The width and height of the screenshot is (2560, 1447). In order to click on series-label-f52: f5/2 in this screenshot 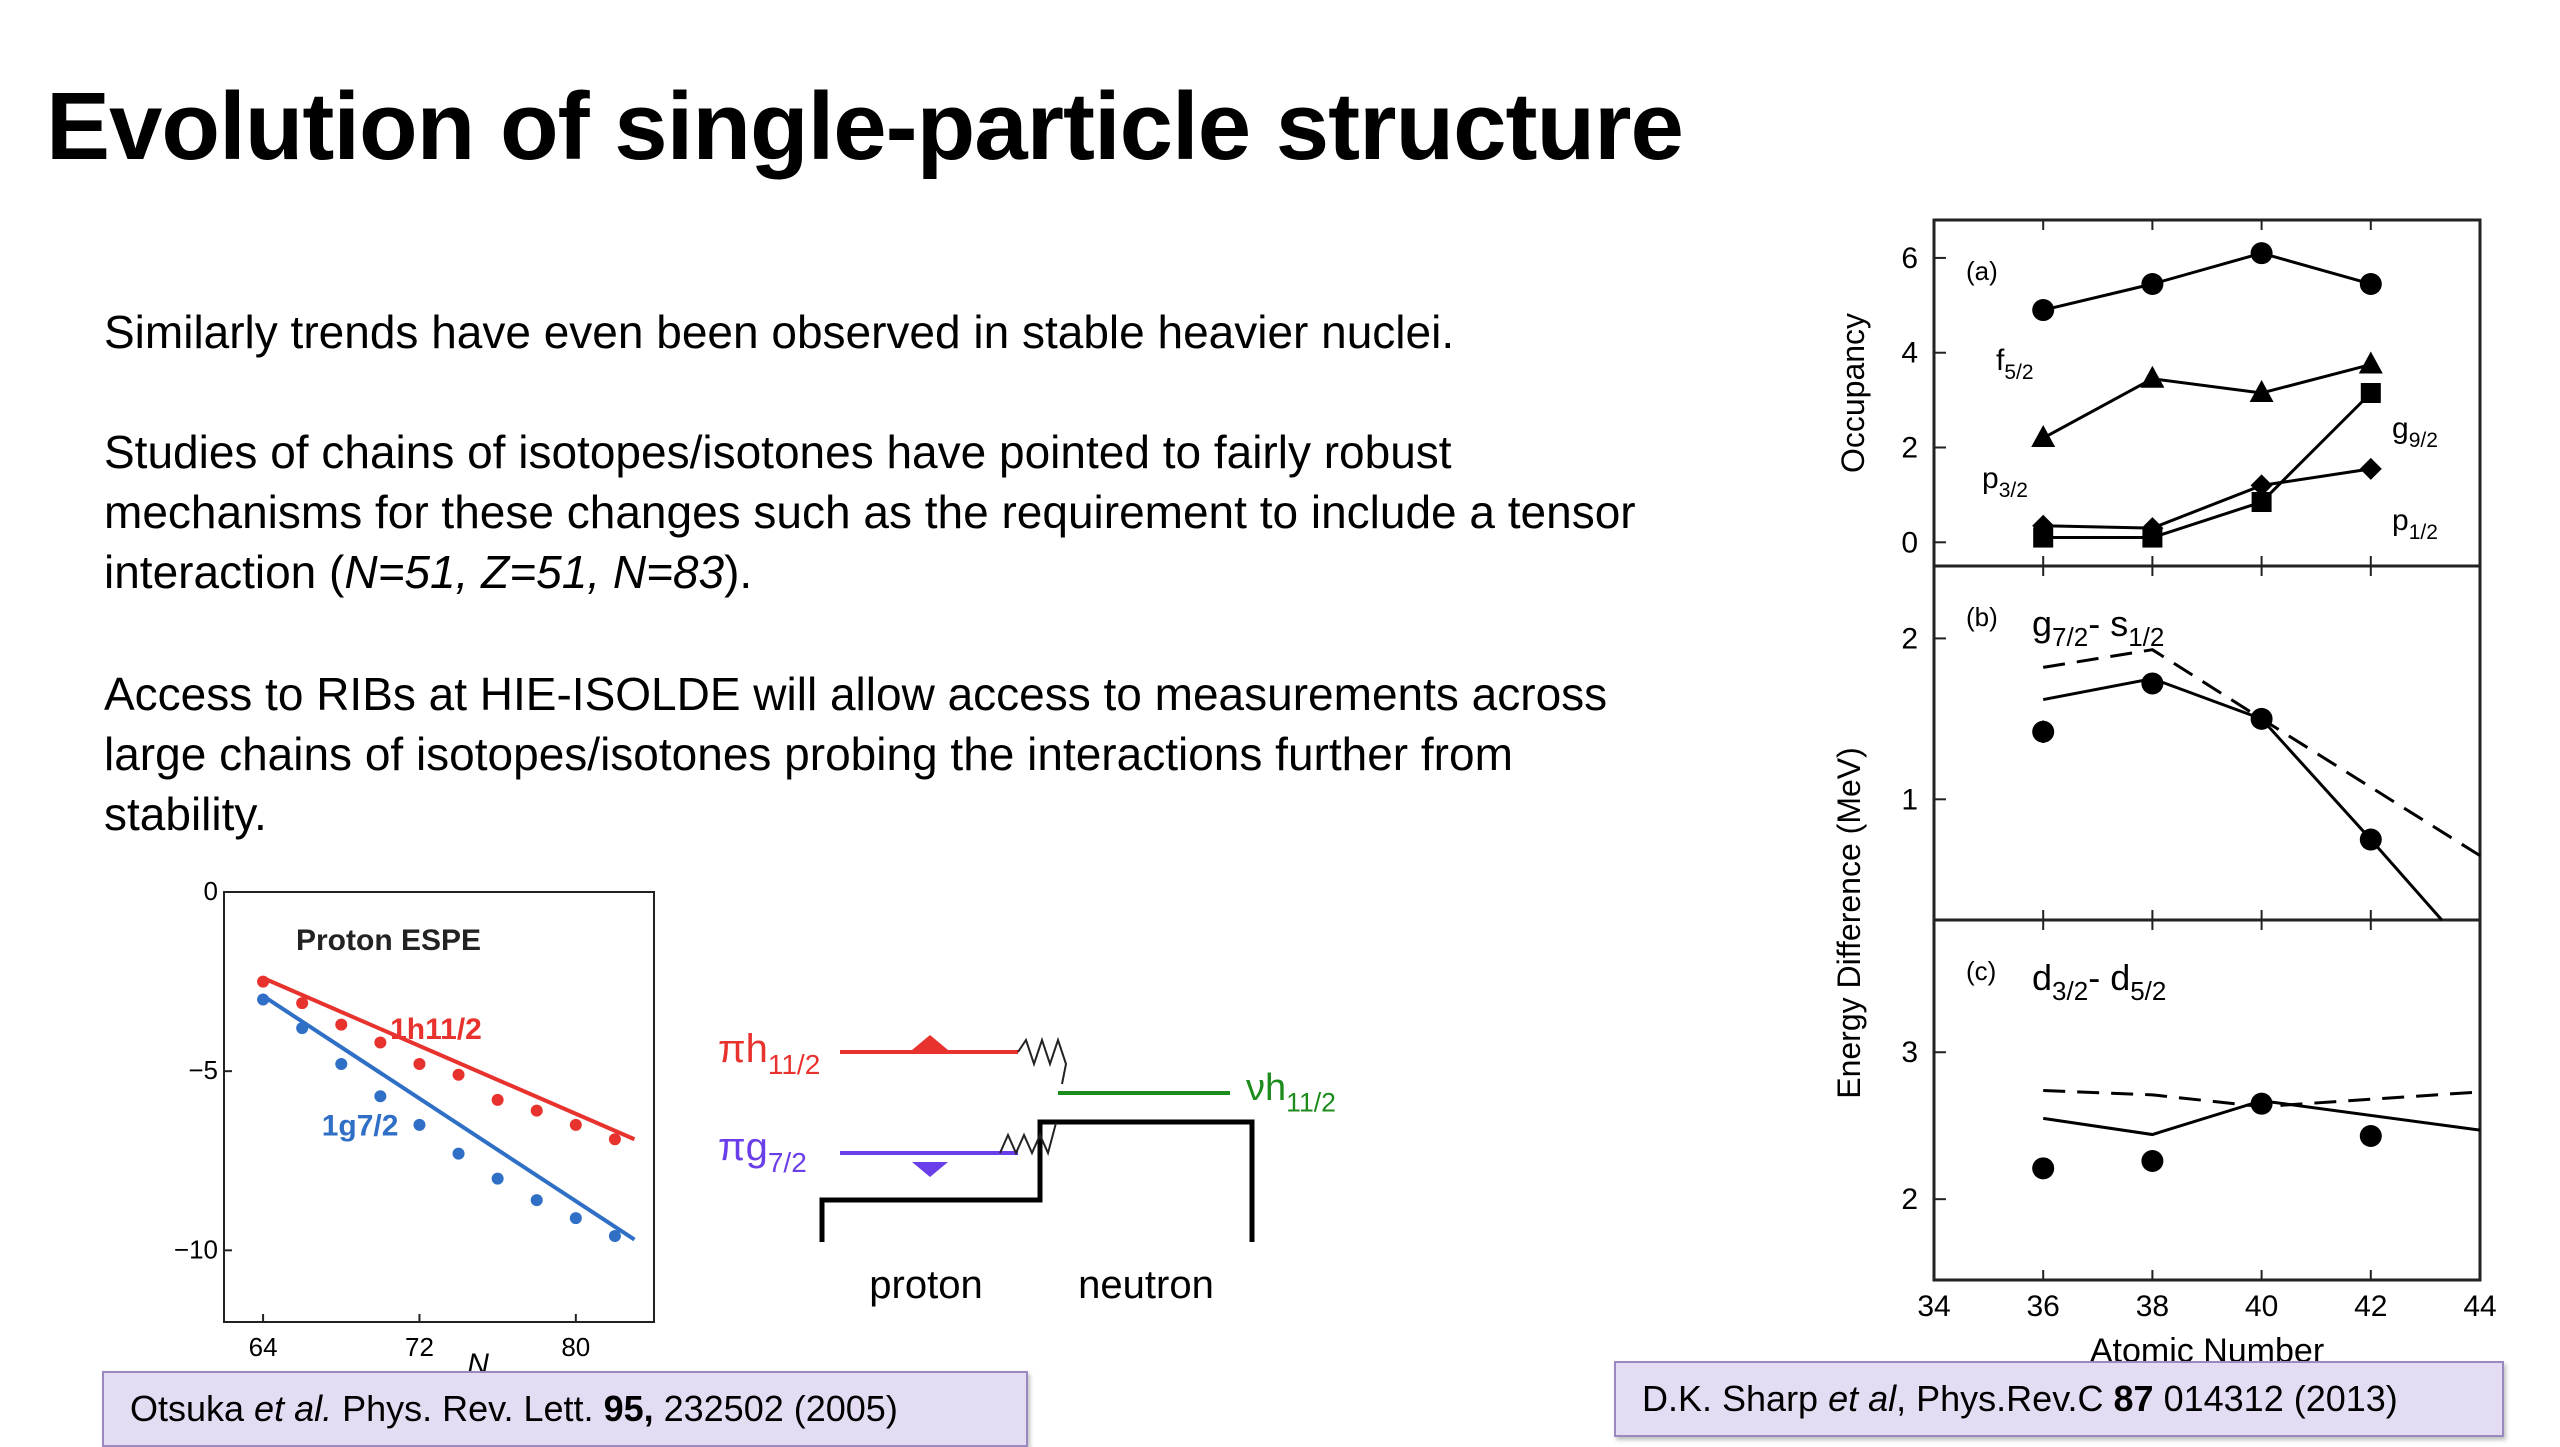, I will do `click(2015, 364)`.